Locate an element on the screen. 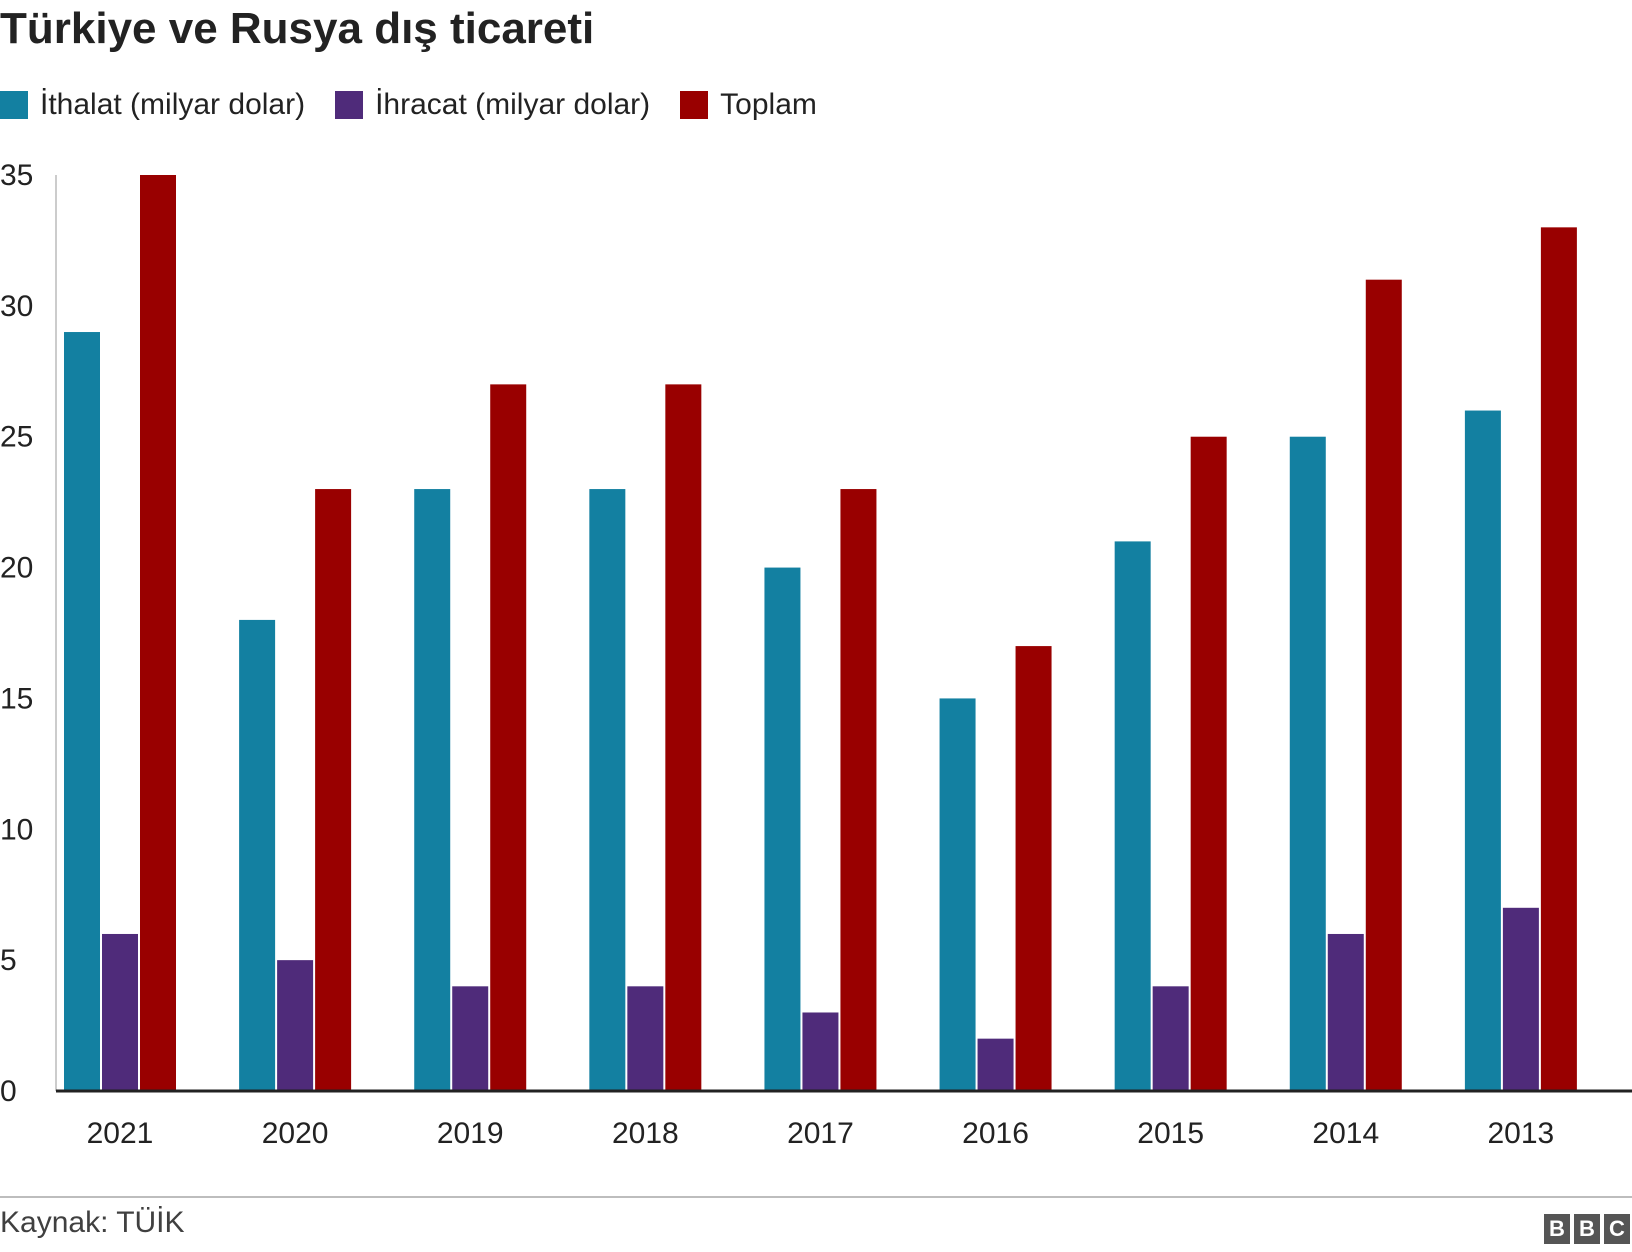 Image resolution: width=1632 pixels, height=1252 pixels. x-tick-label: 2019 is located at coordinates (470, 1133).